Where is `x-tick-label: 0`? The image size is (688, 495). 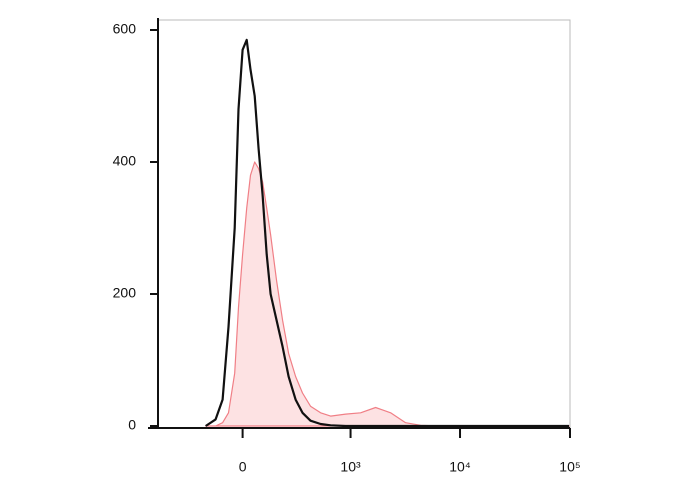 x-tick-label: 0 is located at coordinates (243, 467).